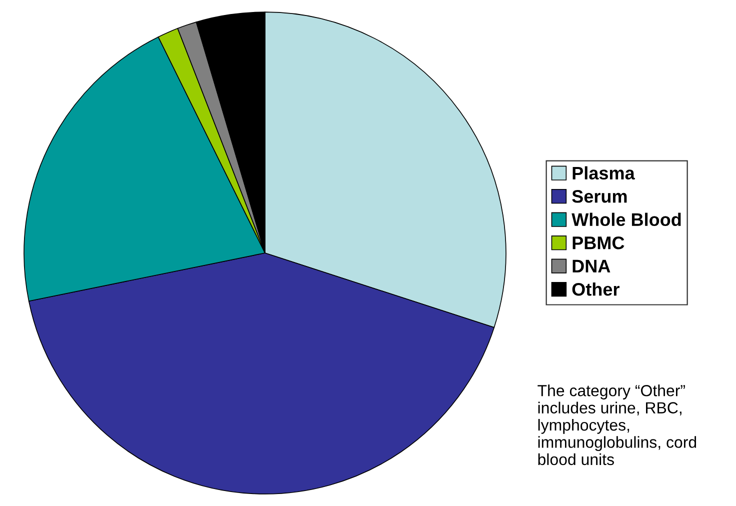 This screenshot has height=506, width=736. Describe the element at coordinates (591, 266) in the screenshot. I see `legend-label: DNA` at that location.